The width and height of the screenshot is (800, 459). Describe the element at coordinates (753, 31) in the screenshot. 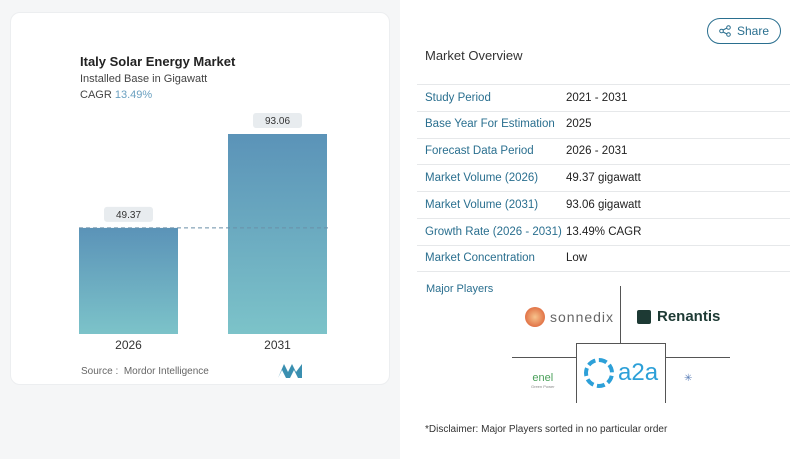

I see `share-label: Share` at that location.